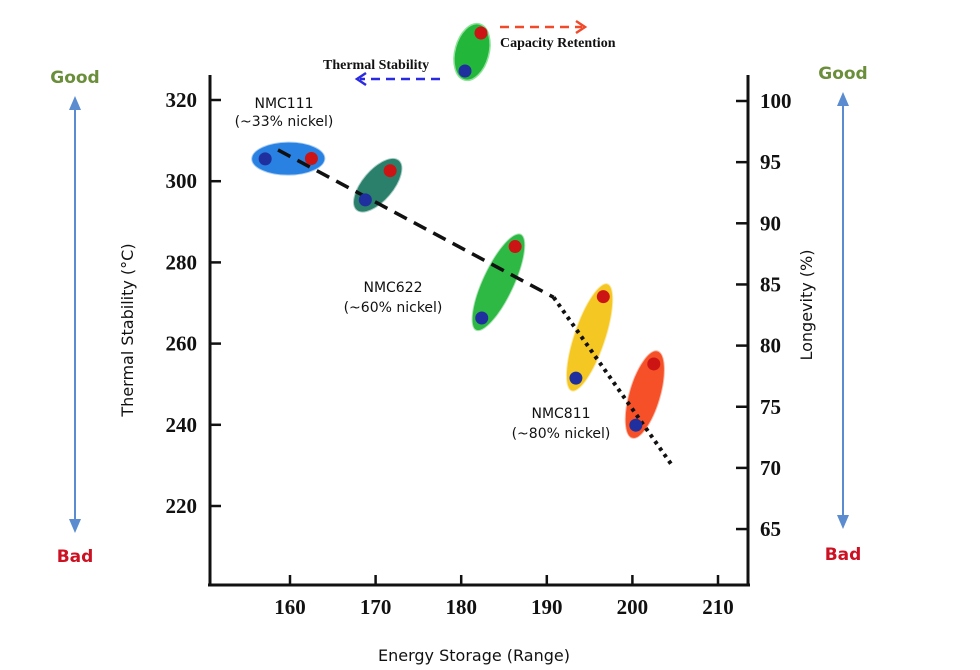 The width and height of the screenshot is (980, 670). I want to click on legend-ellipse, so click(472, 52).